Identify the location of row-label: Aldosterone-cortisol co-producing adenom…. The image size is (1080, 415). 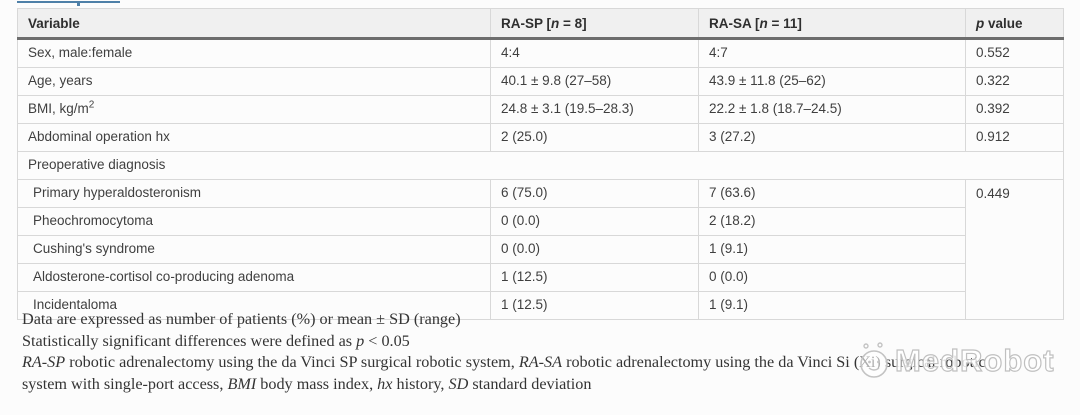
(254, 277).